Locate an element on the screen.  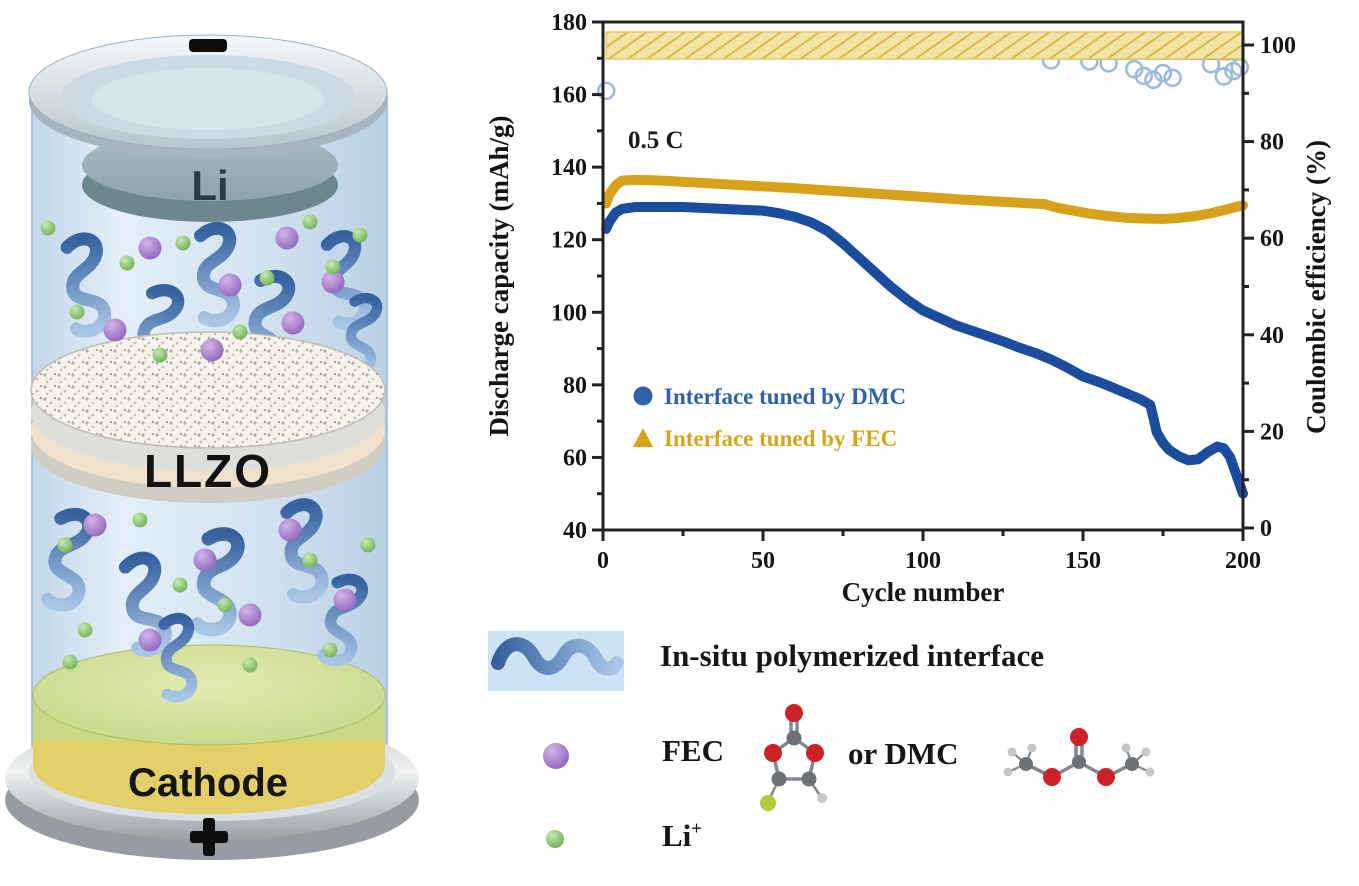
svg-text: 200 is located at coordinates (1243, 561).